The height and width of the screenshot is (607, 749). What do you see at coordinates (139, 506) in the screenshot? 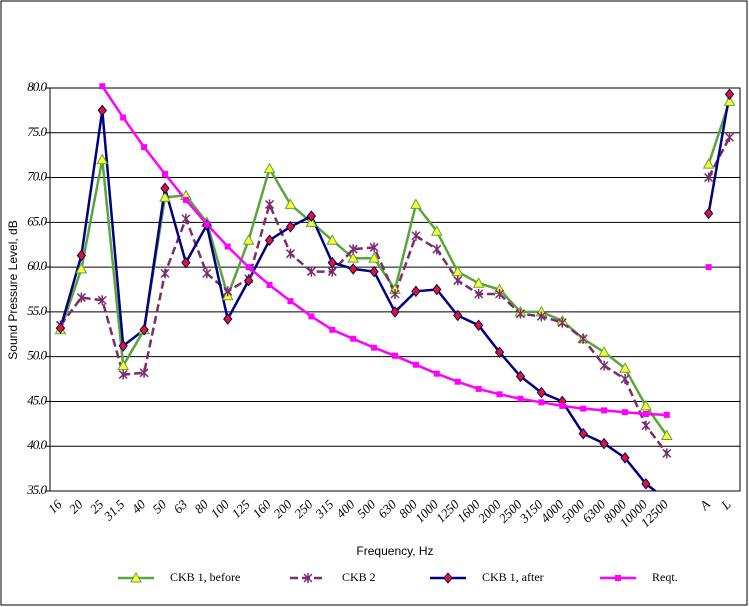
I see `x-tick-label: 40` at bounding box center [139, 506].